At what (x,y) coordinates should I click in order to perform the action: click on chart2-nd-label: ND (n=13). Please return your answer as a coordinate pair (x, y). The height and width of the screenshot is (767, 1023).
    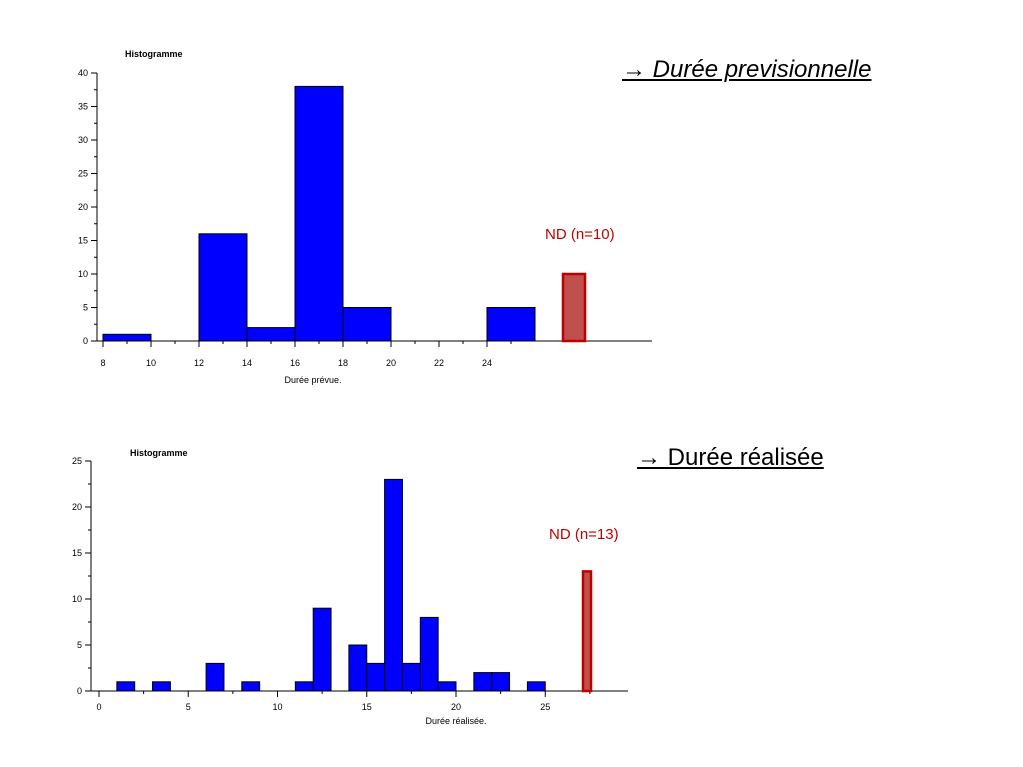
    Looking at the image, I should click on (584, 534).